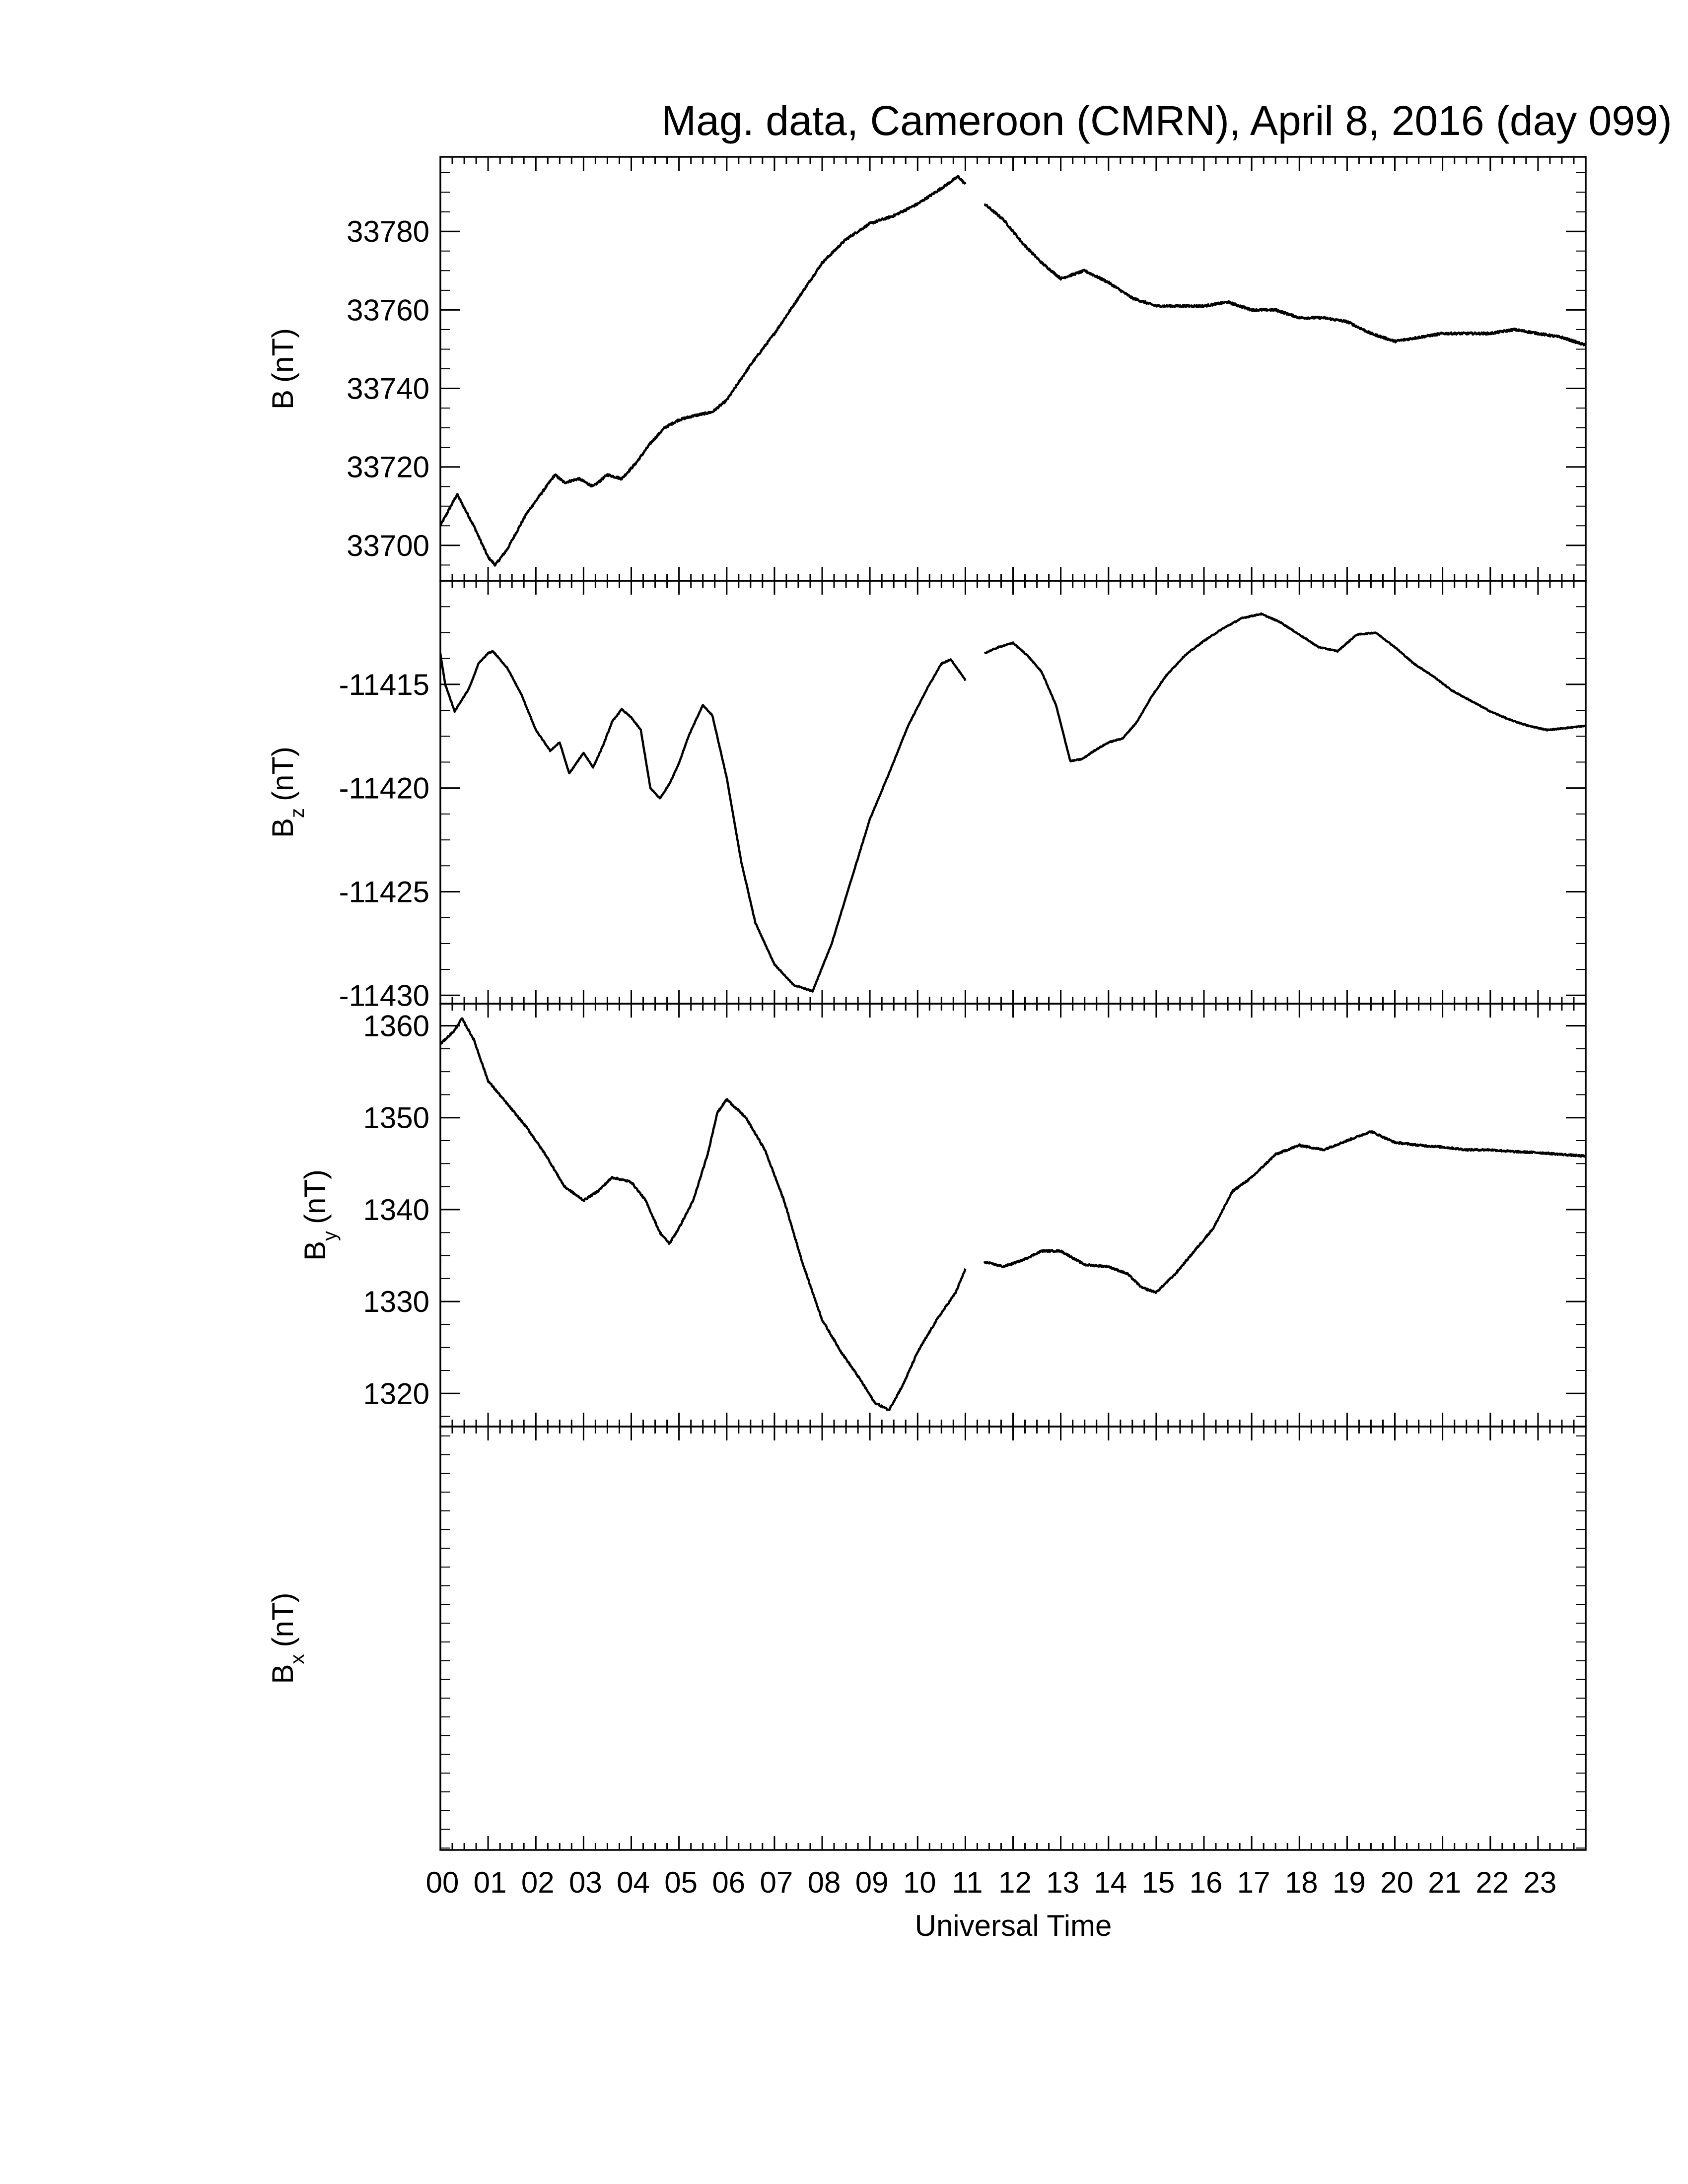 The width and height of the screenshot is (1688, 2184). What do you see at coordinates (388, 389) in the screenshot?
I see `y-tick-label: 33740` at bounding box center [388, 389].